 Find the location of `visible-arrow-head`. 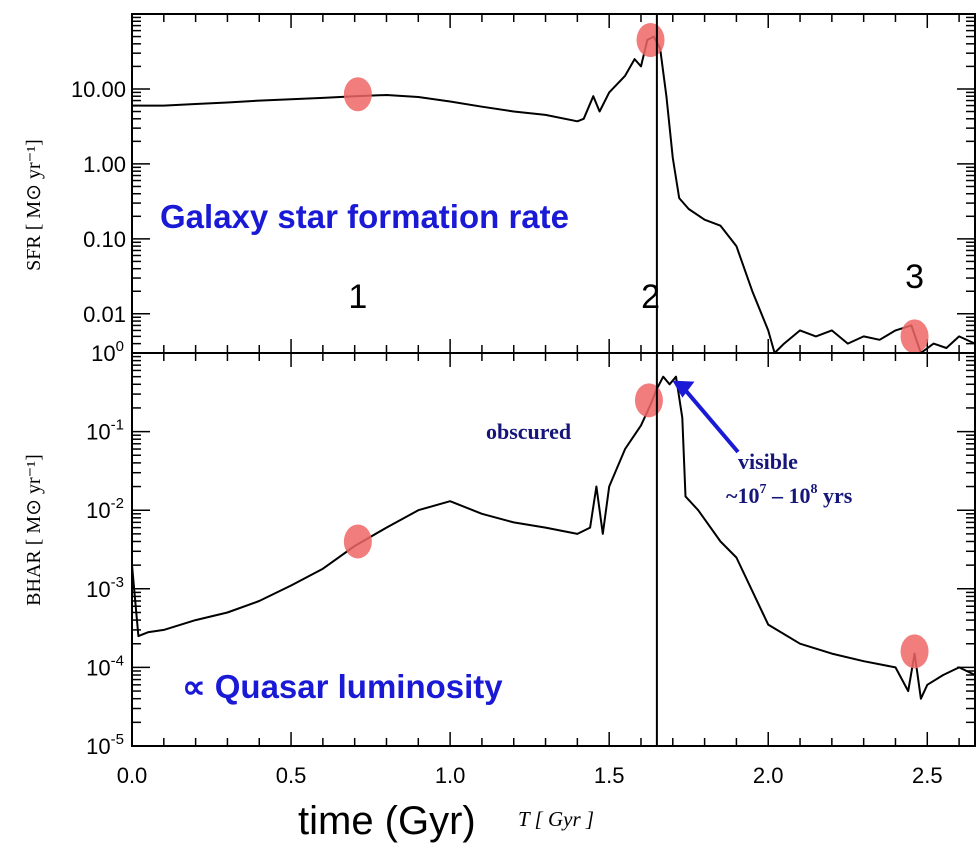

visible-arrow-head is located at coordinates (683, 389).